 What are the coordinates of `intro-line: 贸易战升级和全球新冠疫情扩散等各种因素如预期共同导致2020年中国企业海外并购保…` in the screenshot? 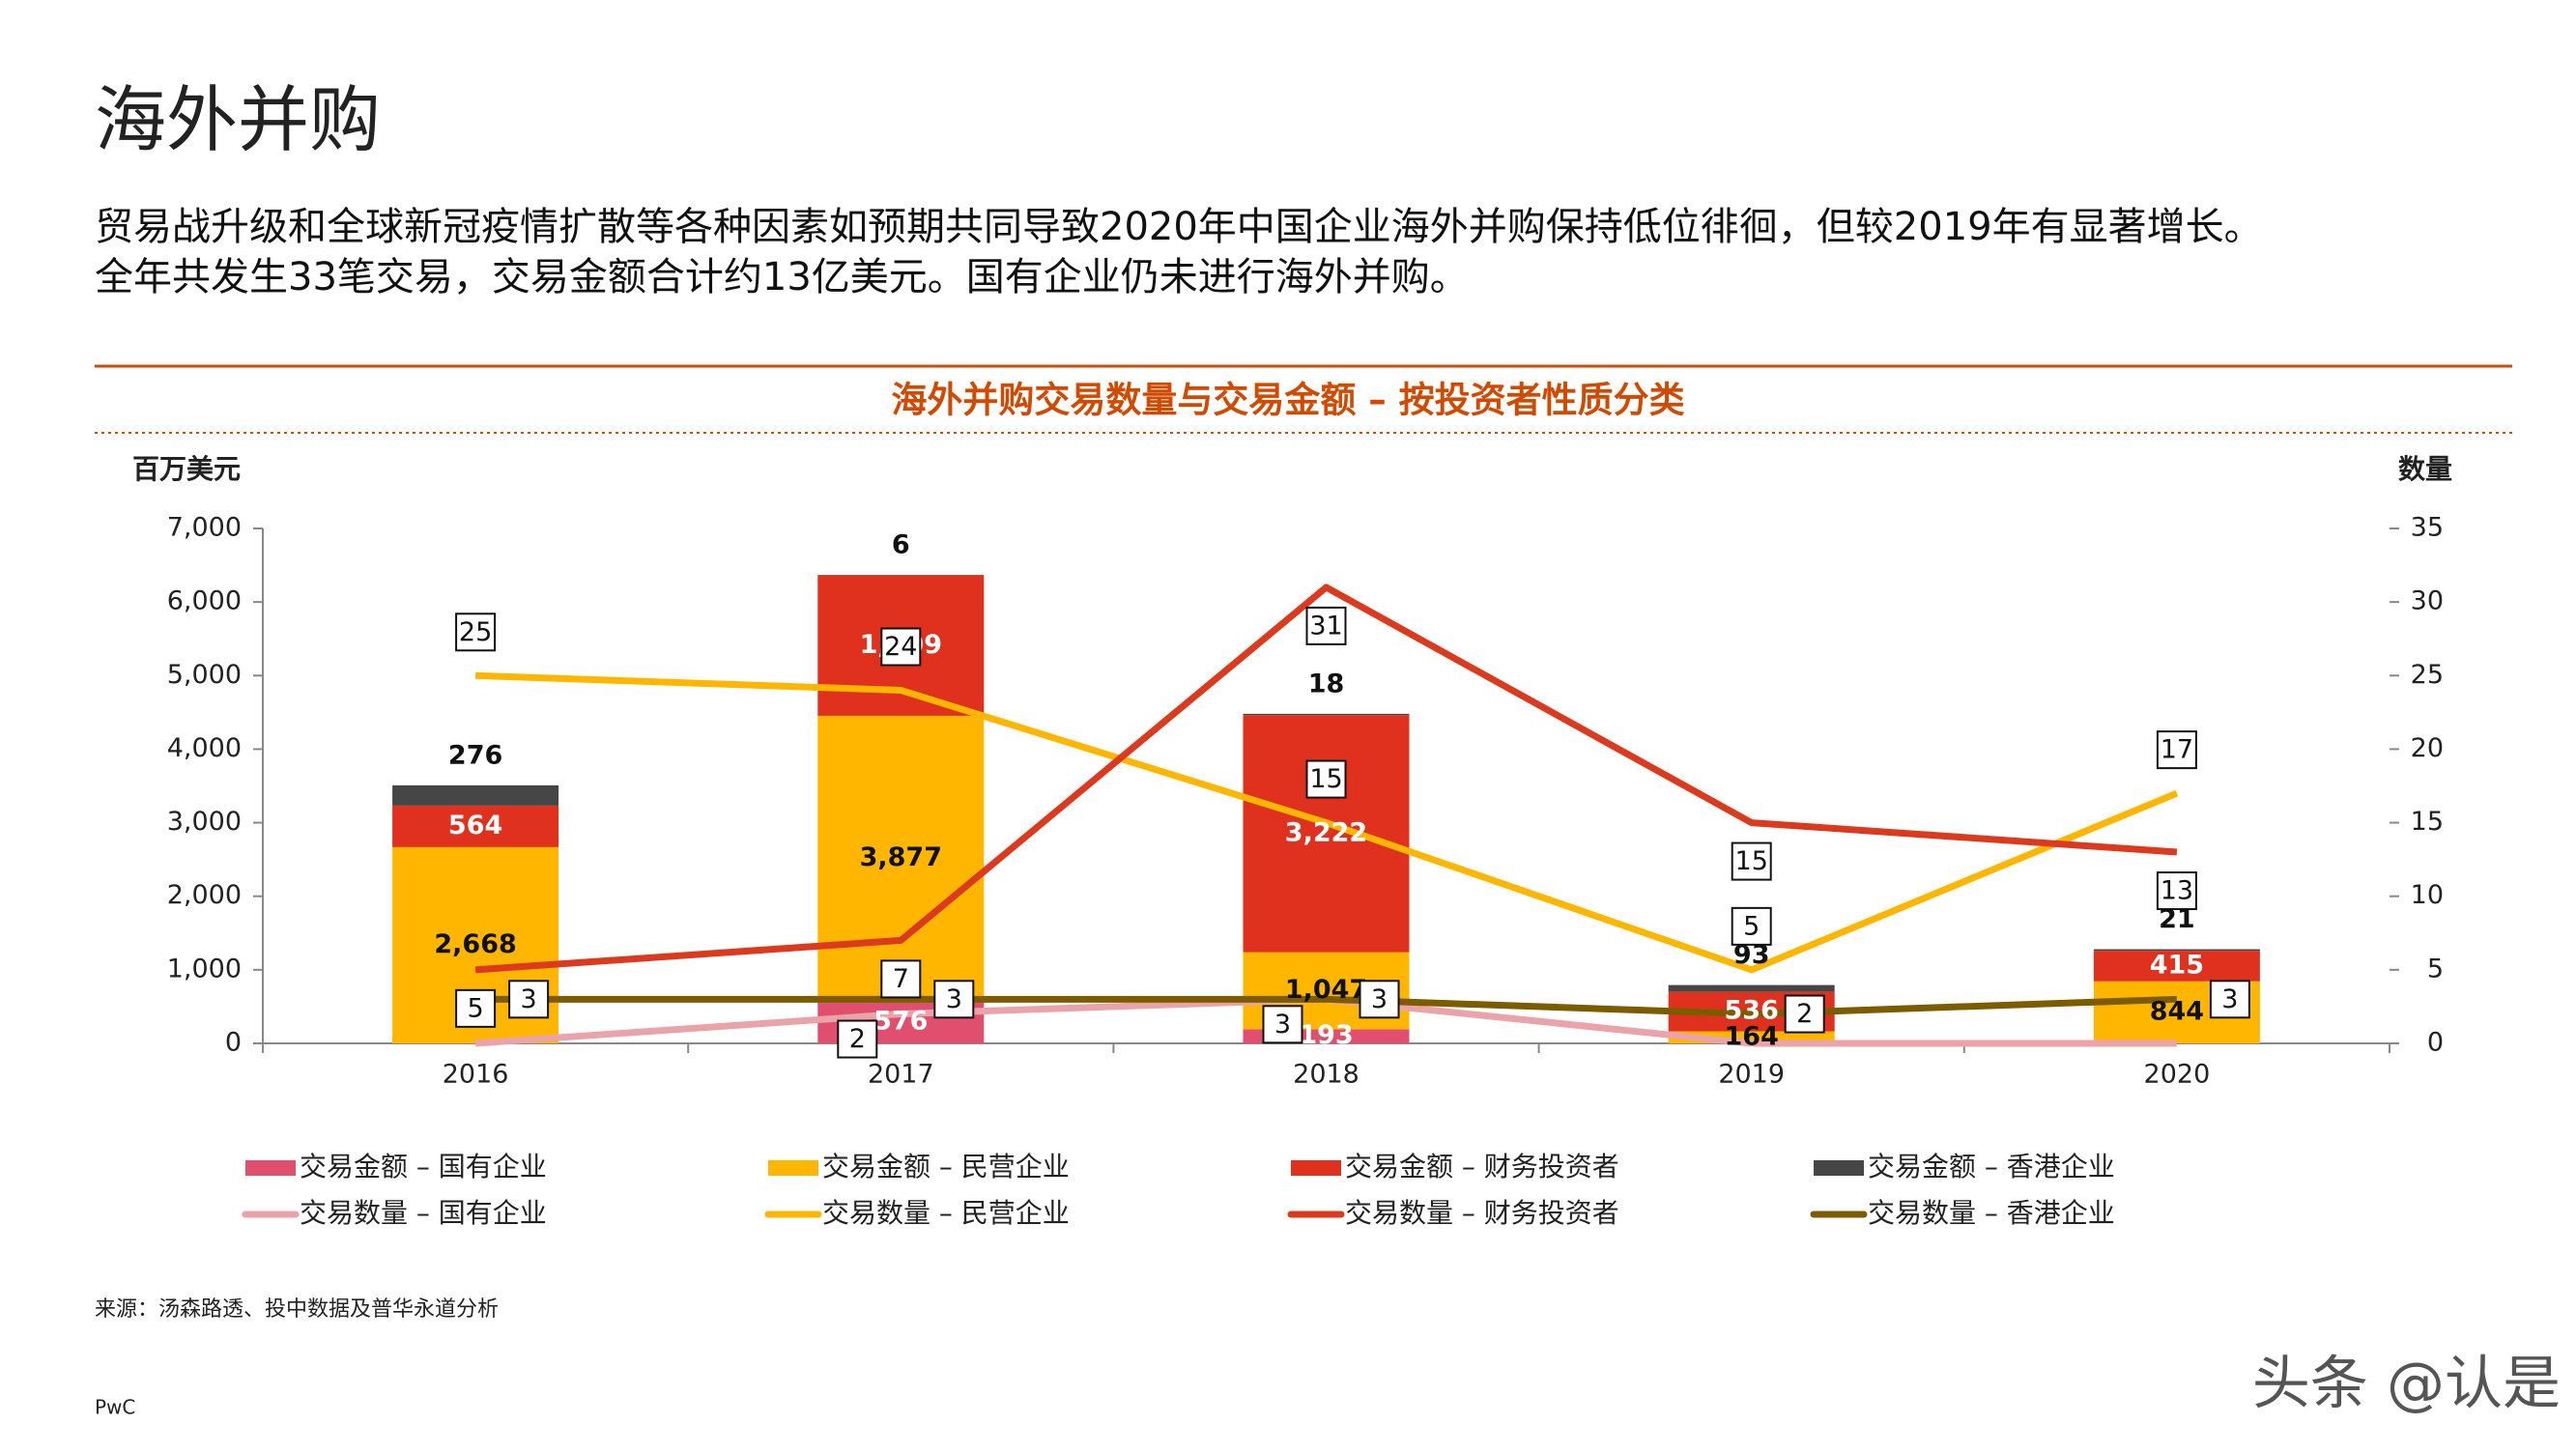 It's located at (1179, 227).